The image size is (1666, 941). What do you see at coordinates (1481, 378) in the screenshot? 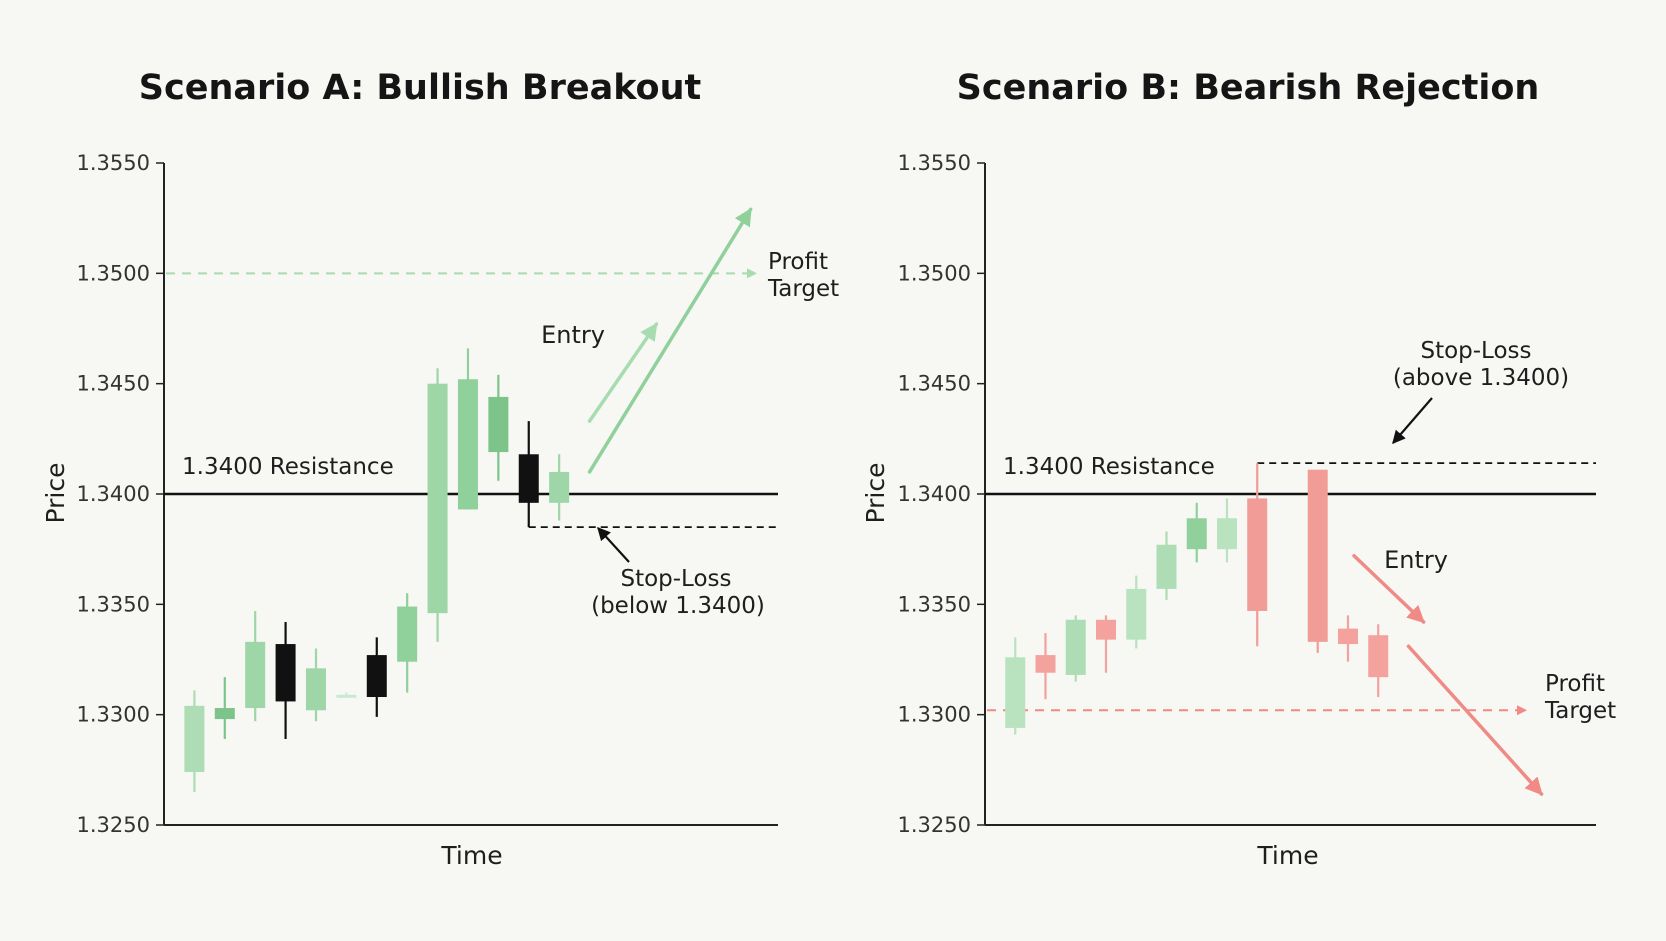
I see `stop-loss-label-line2: (above 1.3400)` at bounding box center [1481, 378].